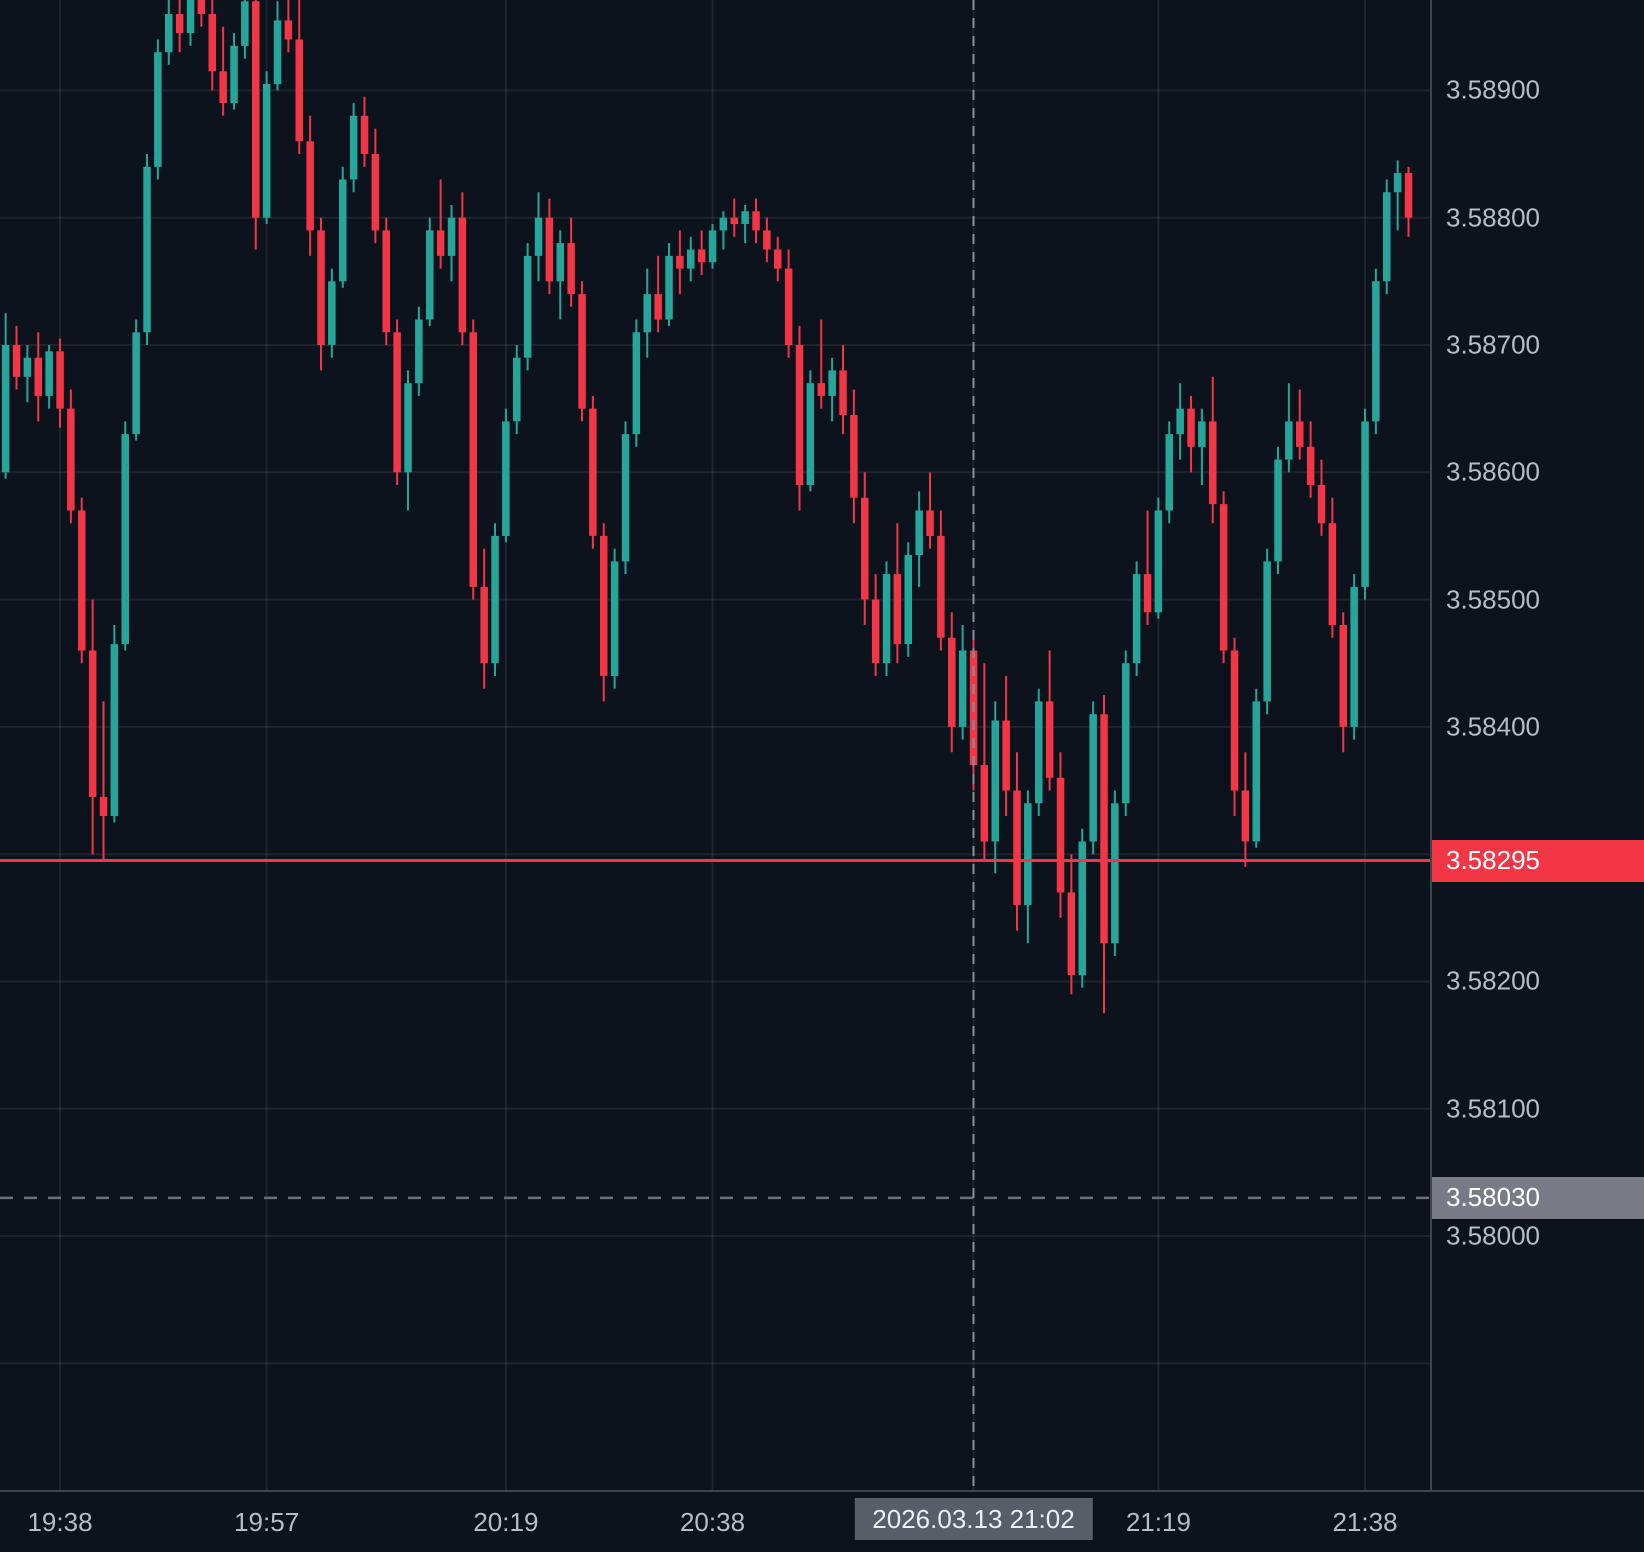 Image resolution: width=1644 pixels, height=1552 pixels. I want to click on time-axis-label: 19:57, so click(267, 1522).